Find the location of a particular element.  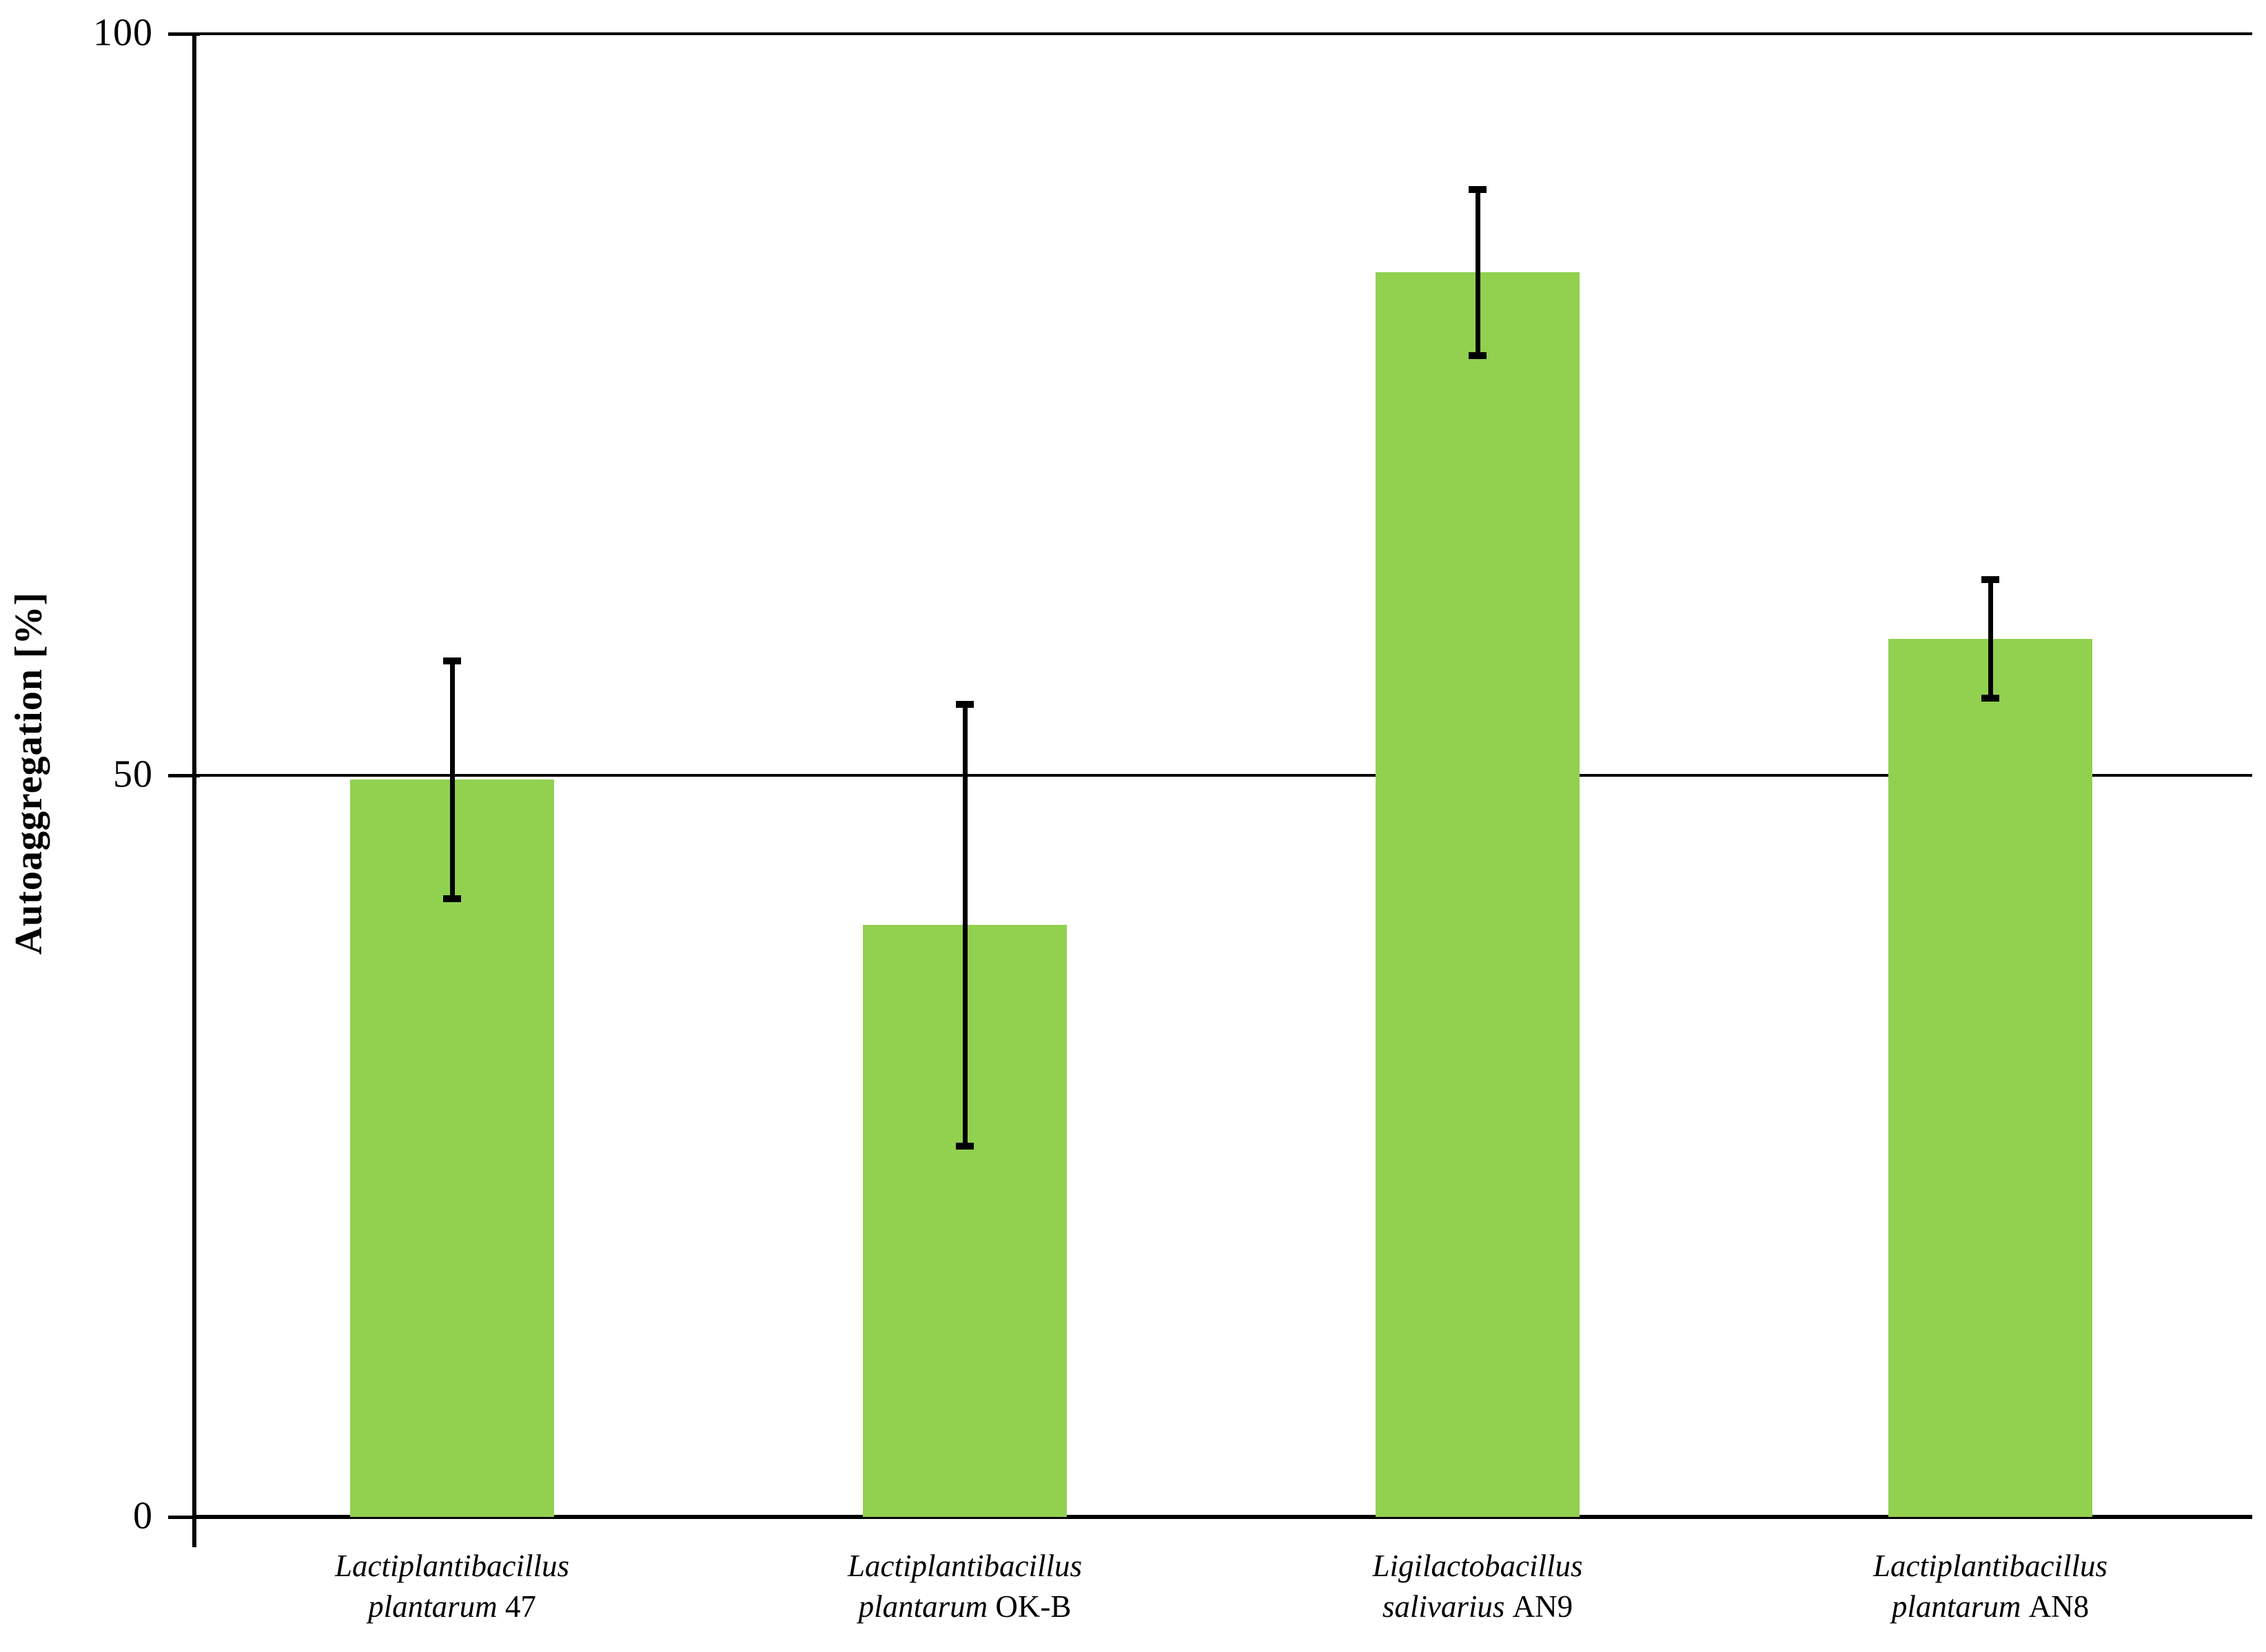

y-tick-label-50: 50 is located at coordinates (133, 774).